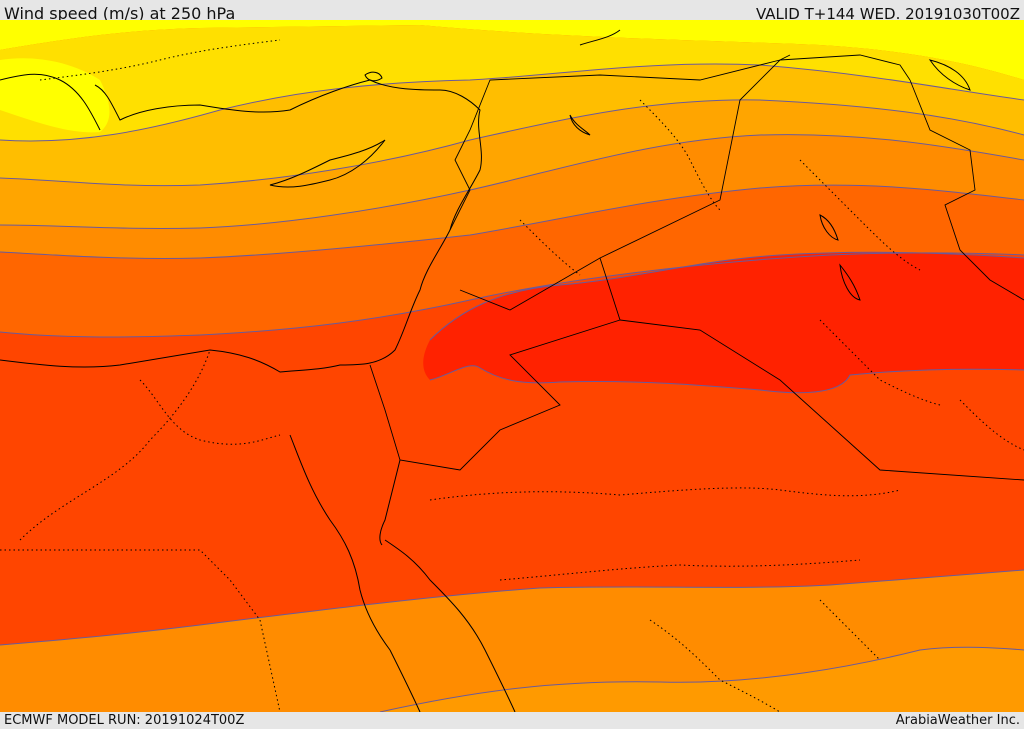 Image resolution: width=1024 pixels, height=729 pixels. I want to click on map-title: Wind speed (m/s) at 250 hPa, so click(120, 13).